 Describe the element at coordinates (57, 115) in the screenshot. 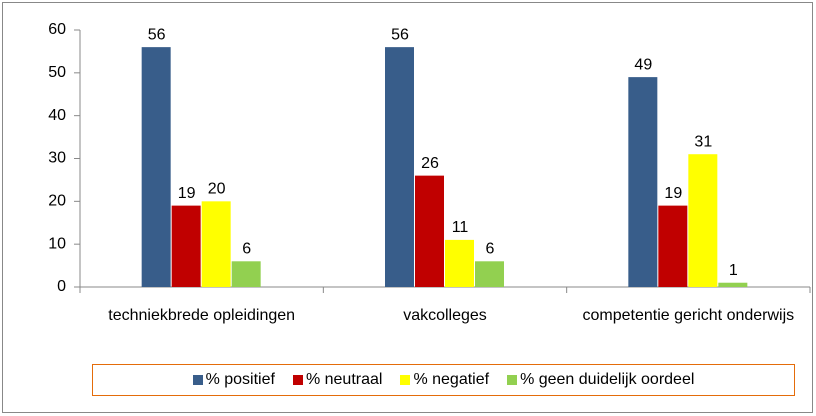

I see `y-tick-label: 40` at that location.